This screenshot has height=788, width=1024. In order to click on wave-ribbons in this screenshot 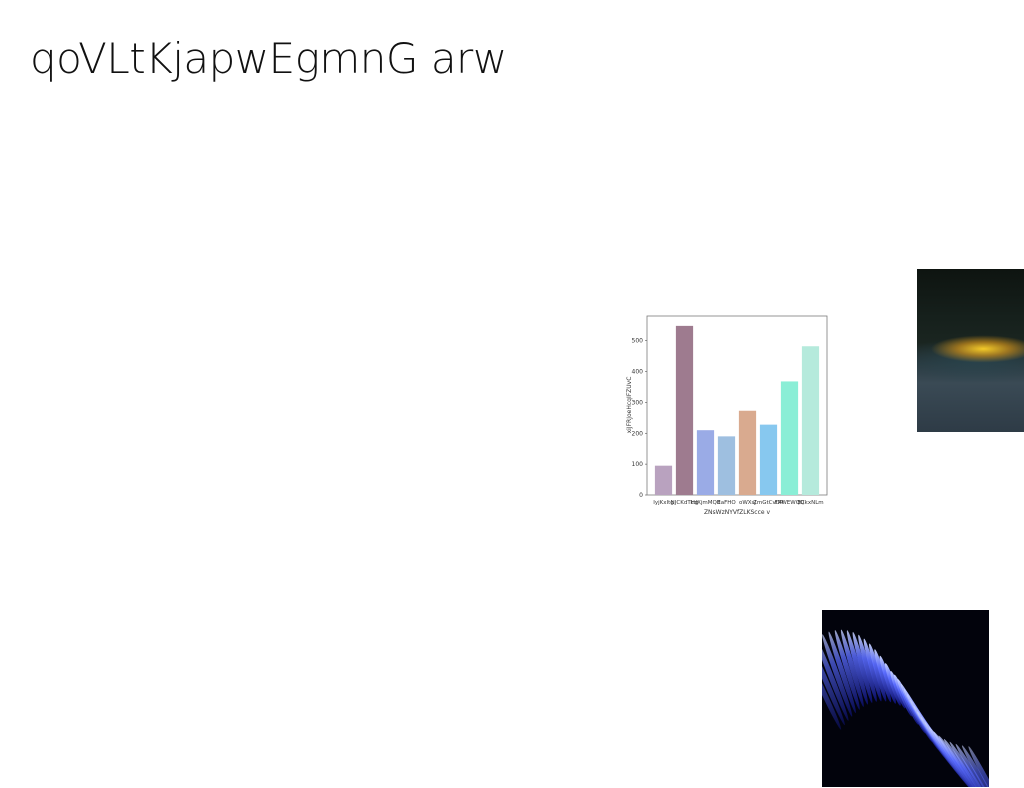, I will do `click(905, 708)`.